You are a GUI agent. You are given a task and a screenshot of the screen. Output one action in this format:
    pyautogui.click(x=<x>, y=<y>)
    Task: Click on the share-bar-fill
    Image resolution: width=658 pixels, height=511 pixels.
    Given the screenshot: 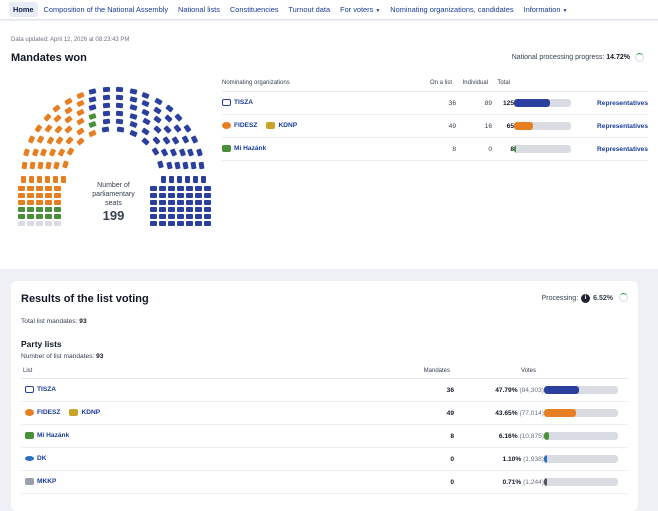 What is the action you would take?
    pyautogui.click(x=532, y=103)
    